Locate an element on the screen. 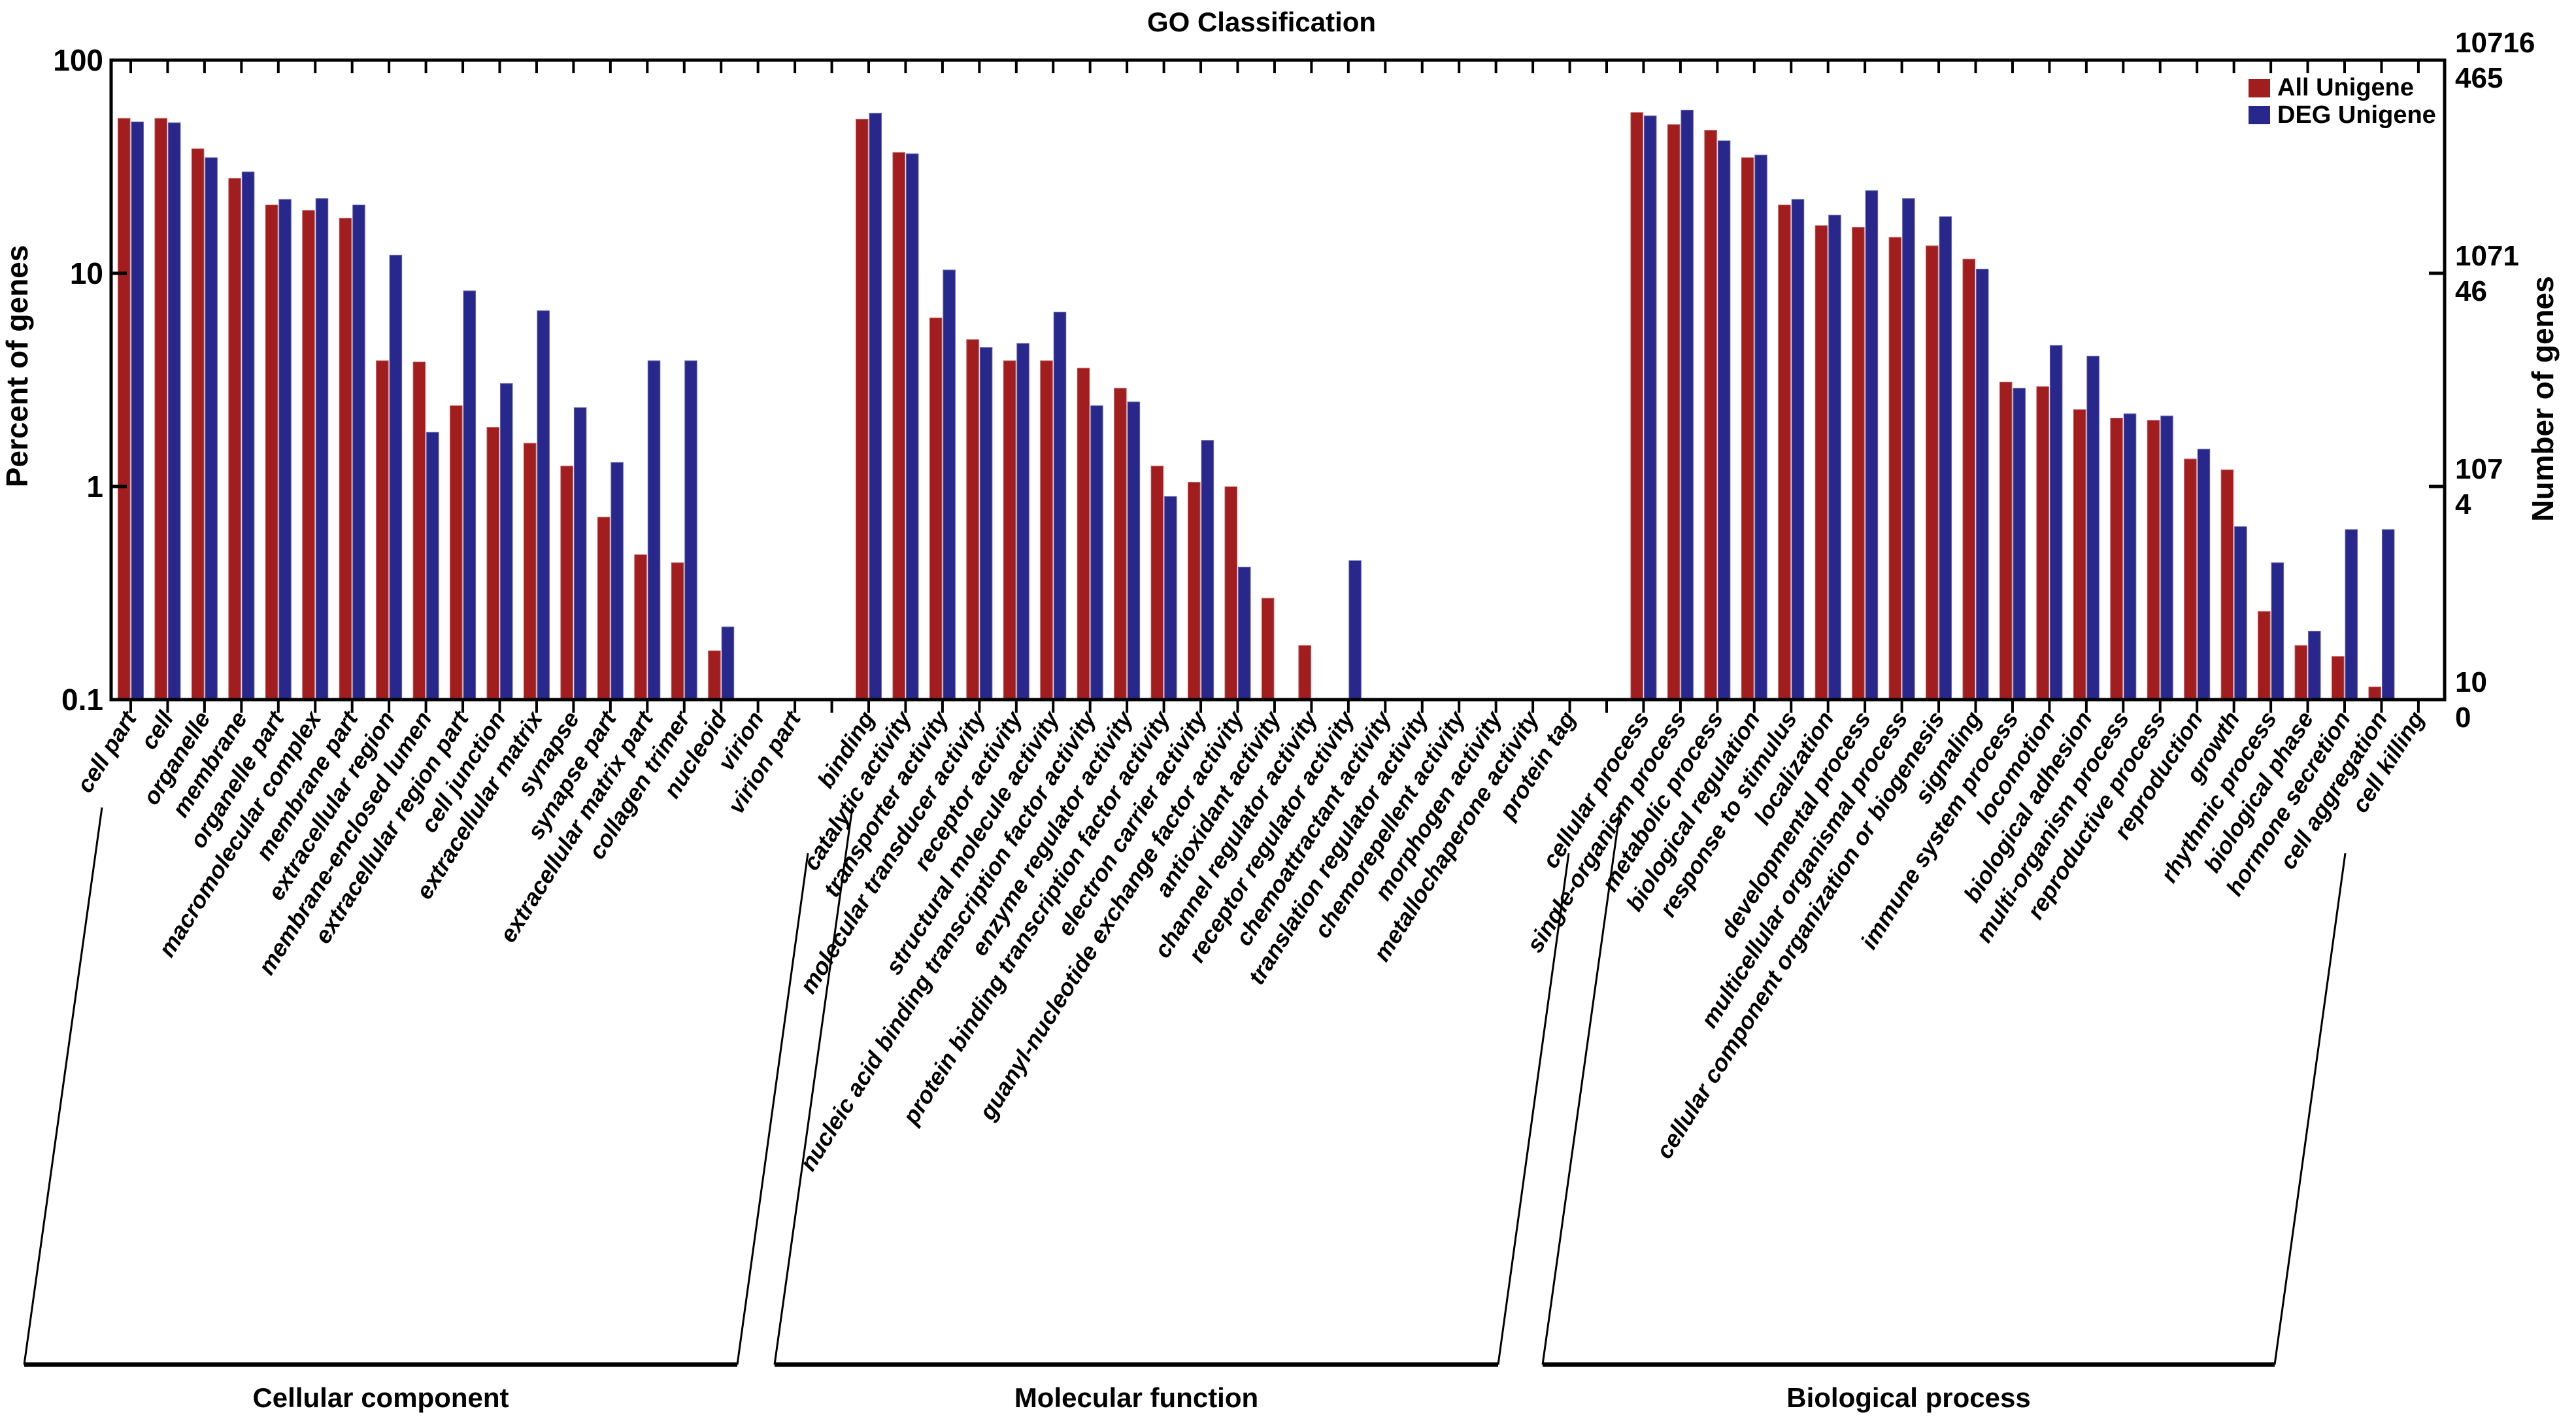  bar-all-single-organism-process is located at coordinates (1674, 412).